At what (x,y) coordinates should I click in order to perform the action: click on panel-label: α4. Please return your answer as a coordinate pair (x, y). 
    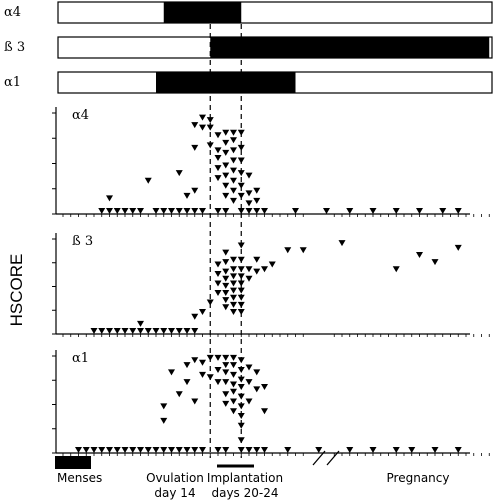
    Looking at the image, I should click on (80, 115).